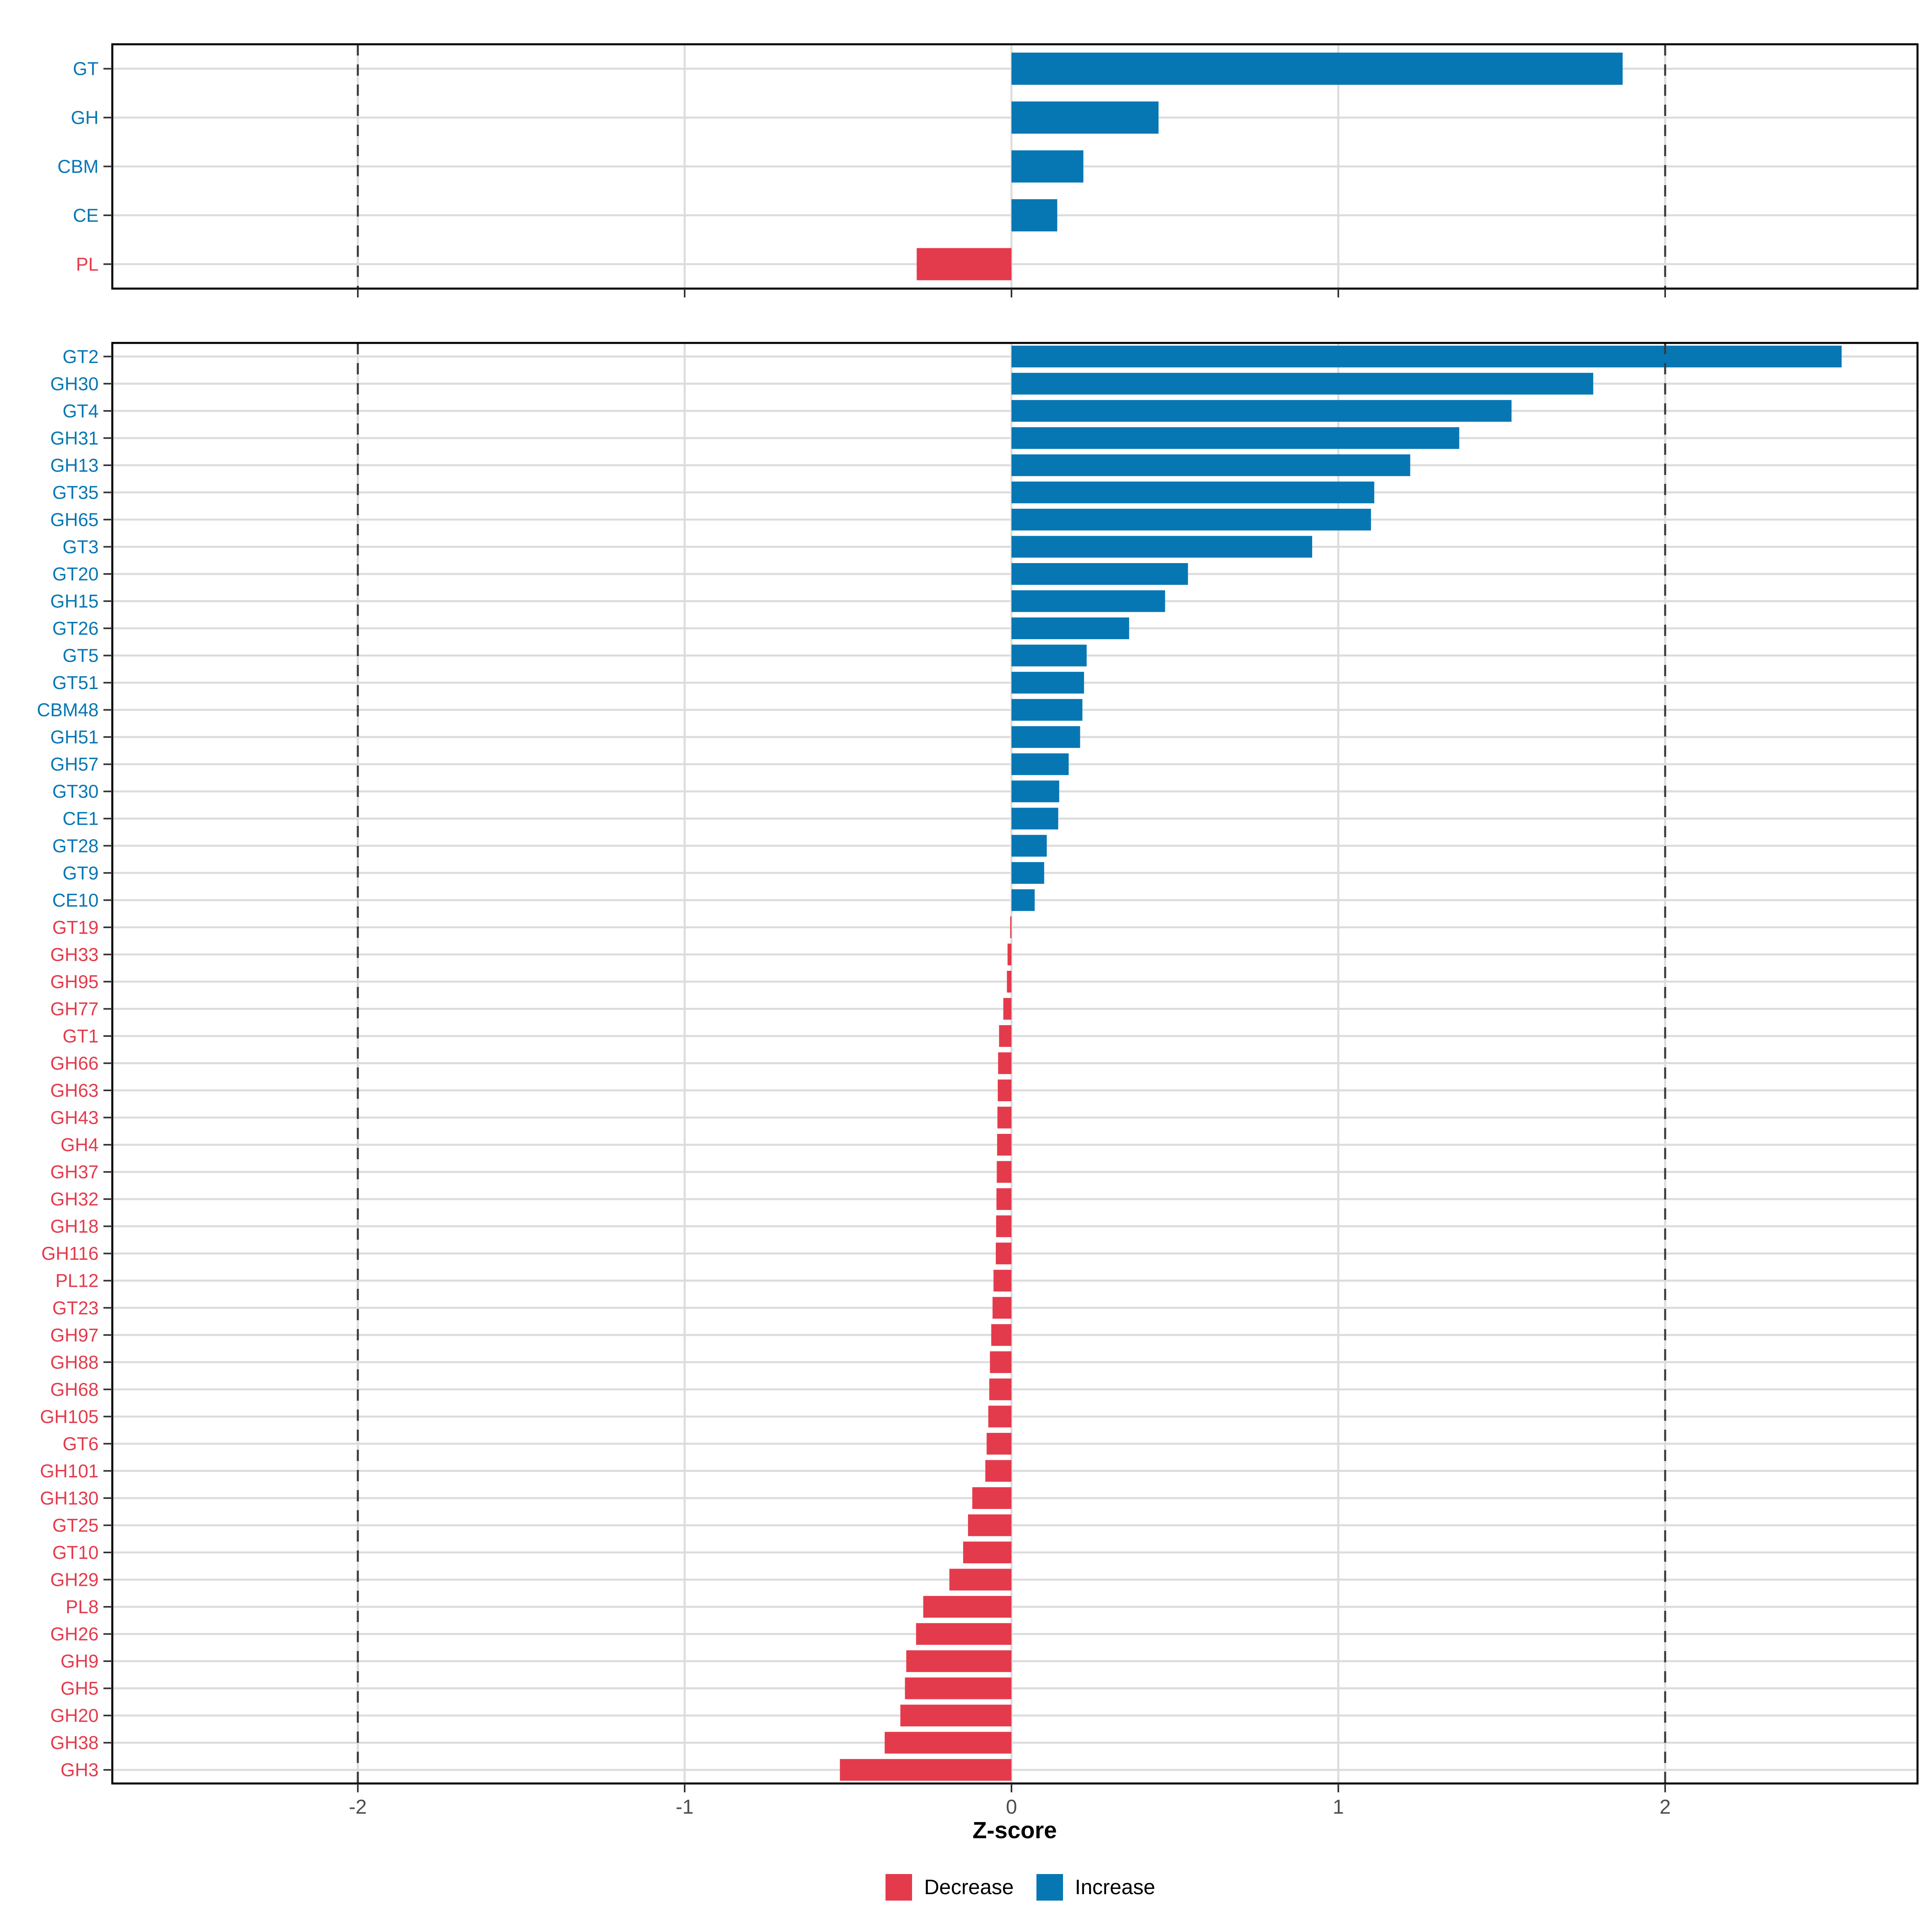  What do you see at coordinates (989, 1525) in the screenshot?
I see `bar-GT25` at bounding box center [989, 1525].